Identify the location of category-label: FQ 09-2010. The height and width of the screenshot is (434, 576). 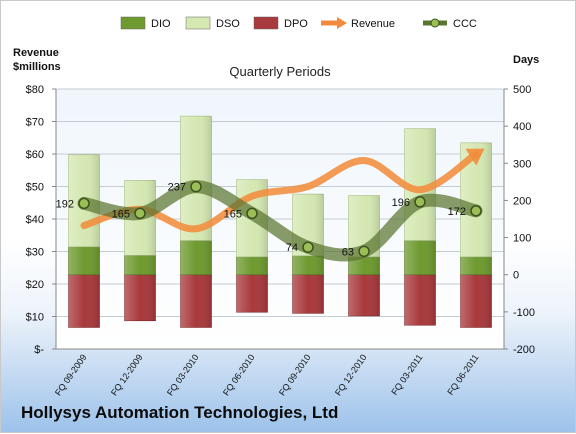
(295, 374).